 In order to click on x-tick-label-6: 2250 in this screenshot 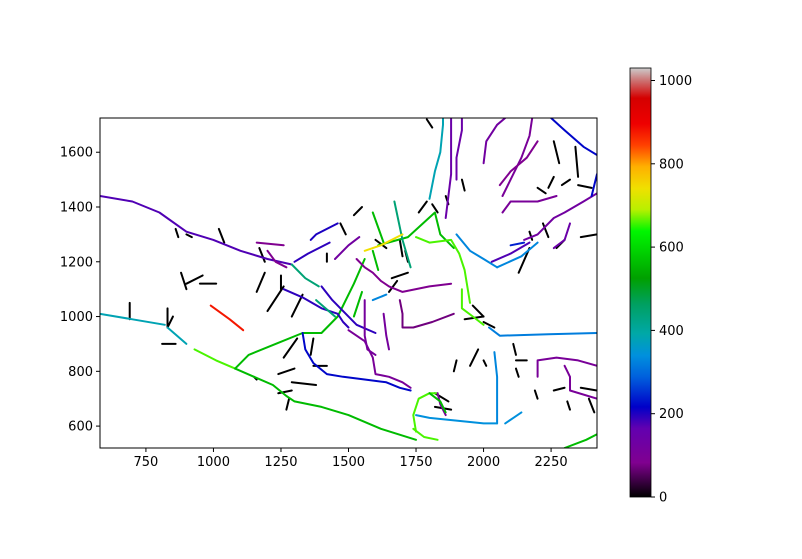, I will do `click(551, 462)`.